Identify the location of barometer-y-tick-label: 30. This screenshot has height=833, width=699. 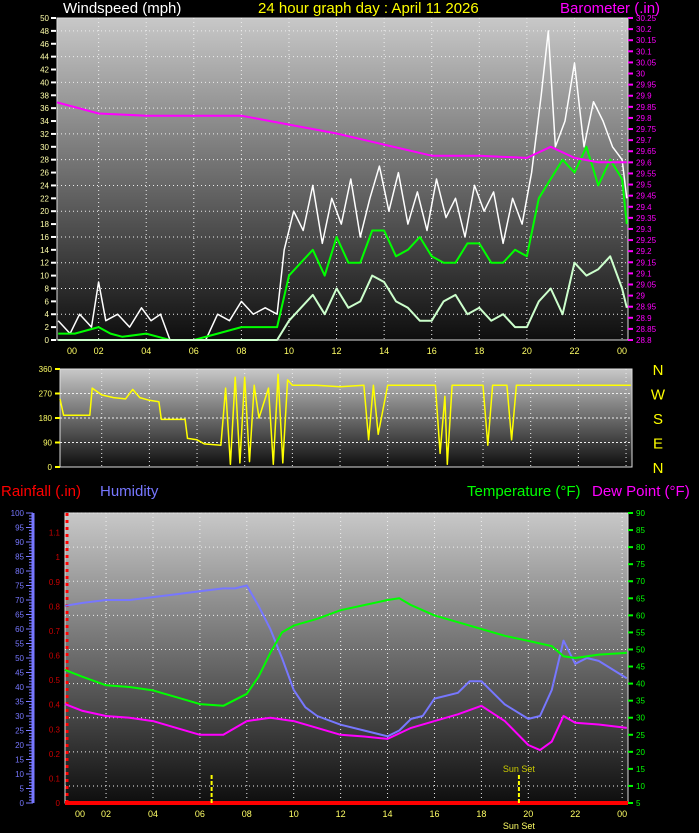
(640, 74).